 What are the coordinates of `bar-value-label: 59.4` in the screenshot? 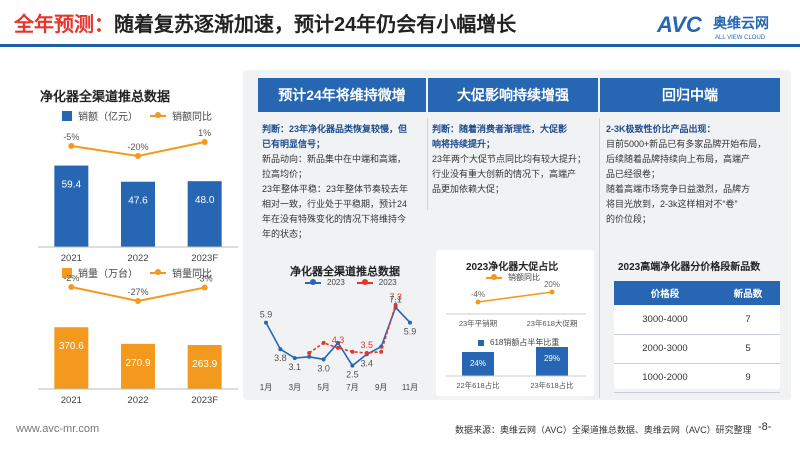 It's located at (72, 185).